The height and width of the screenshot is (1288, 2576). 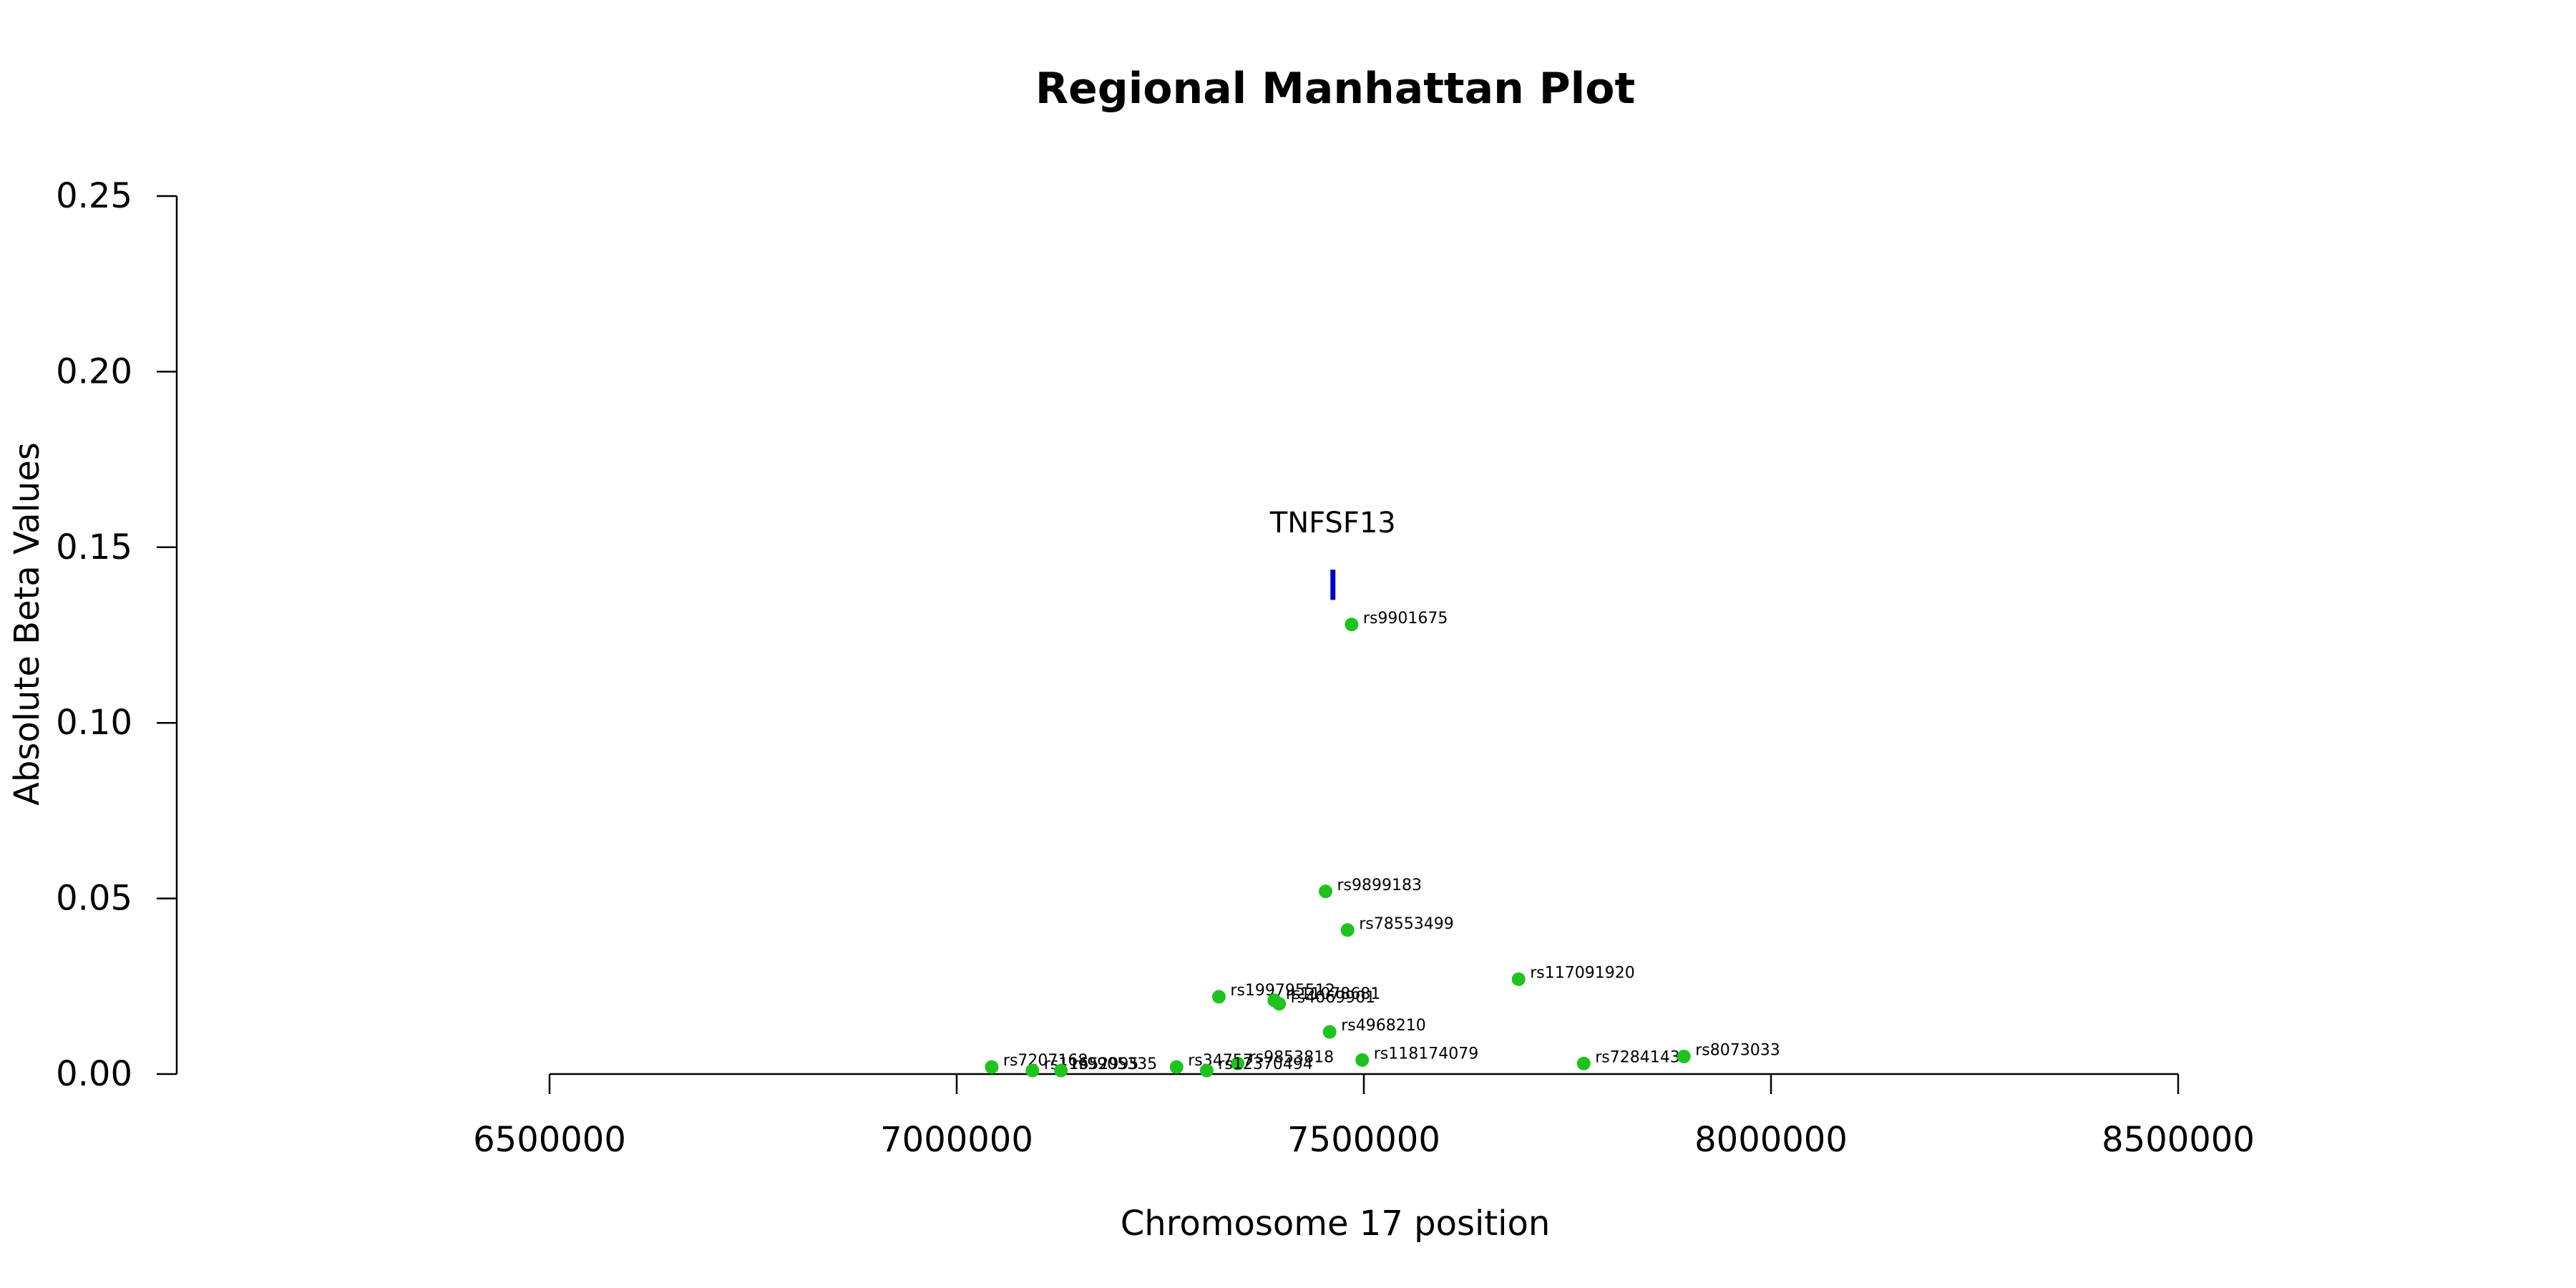 What do you see at coordinates (1380, 885) in the screenshot?
I see `snp-label: rs9899183` at bounding box center [1380, 885].